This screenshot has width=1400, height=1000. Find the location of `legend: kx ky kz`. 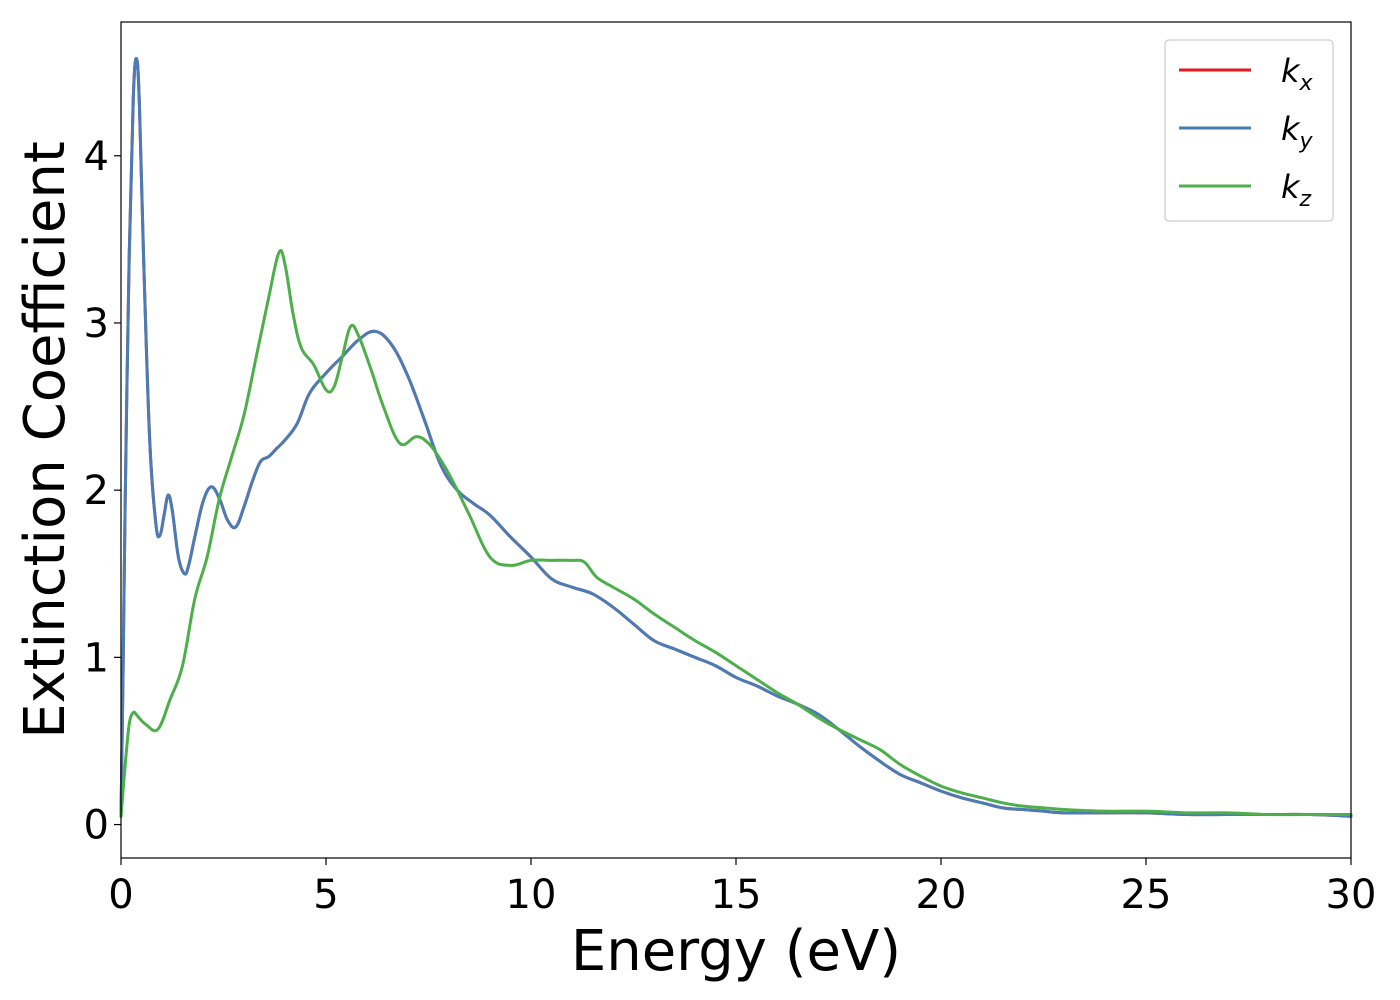

legend: kx ky kz is located at coordinates (1249, 130).